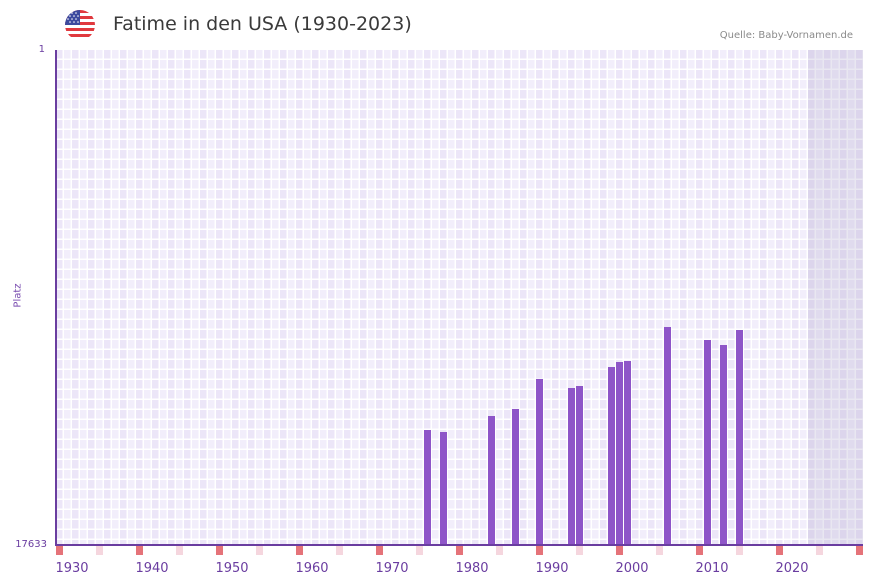 This screenshot has height=587, width=873. What do you see at coordinates (459, 545) in the screenshot?
I see `x-axis-line` at bounding box center [459, 545].